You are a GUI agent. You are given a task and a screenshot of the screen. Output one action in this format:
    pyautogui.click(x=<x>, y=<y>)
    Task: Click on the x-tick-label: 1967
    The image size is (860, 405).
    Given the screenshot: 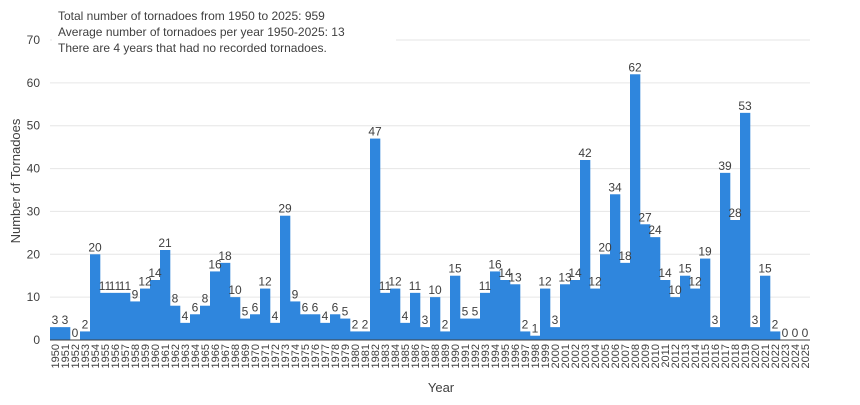 What is the action you would take?
    pyautogui.click(x=226, y=356)
    